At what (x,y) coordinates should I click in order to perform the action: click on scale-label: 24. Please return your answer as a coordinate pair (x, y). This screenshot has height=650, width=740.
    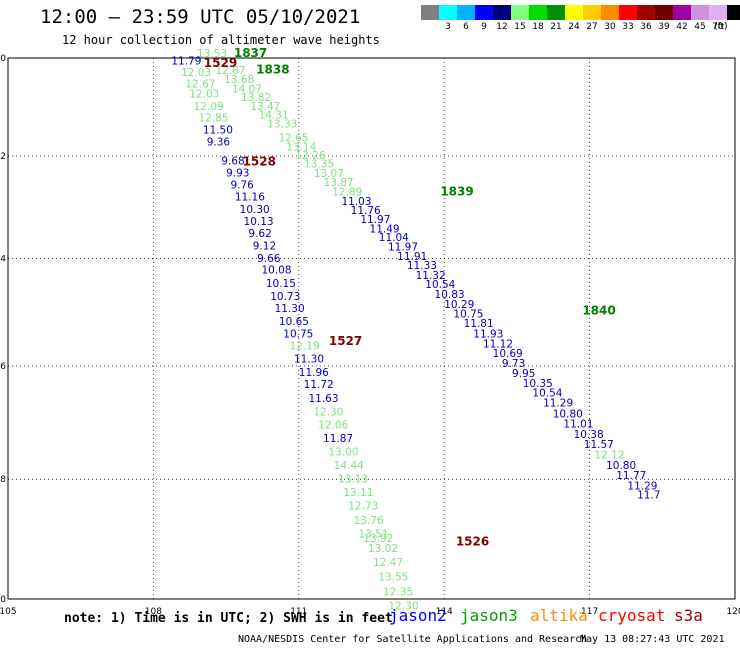
    Looking at the image, I should click on (574, 27).